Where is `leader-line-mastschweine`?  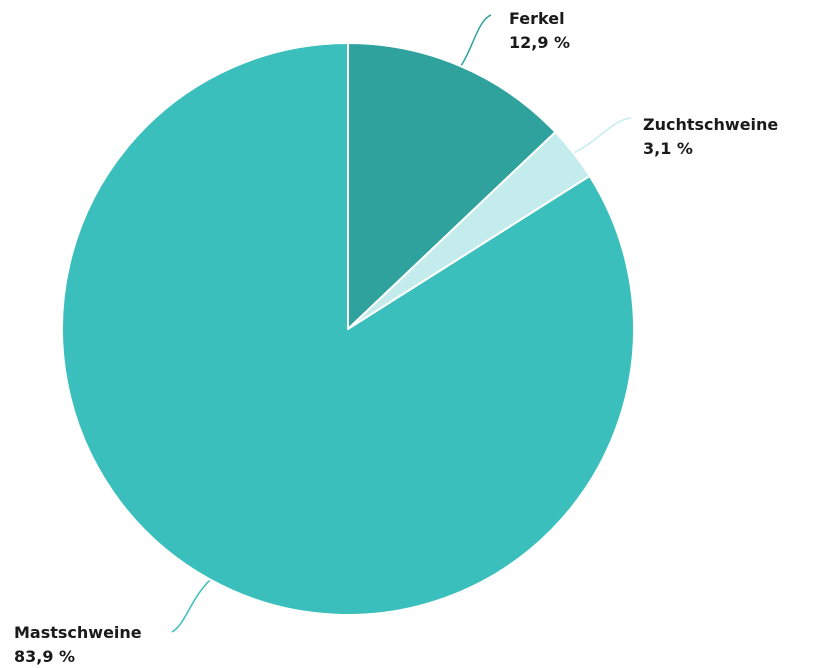 leader-line-mastschweine is located at coordinates (191, 606).